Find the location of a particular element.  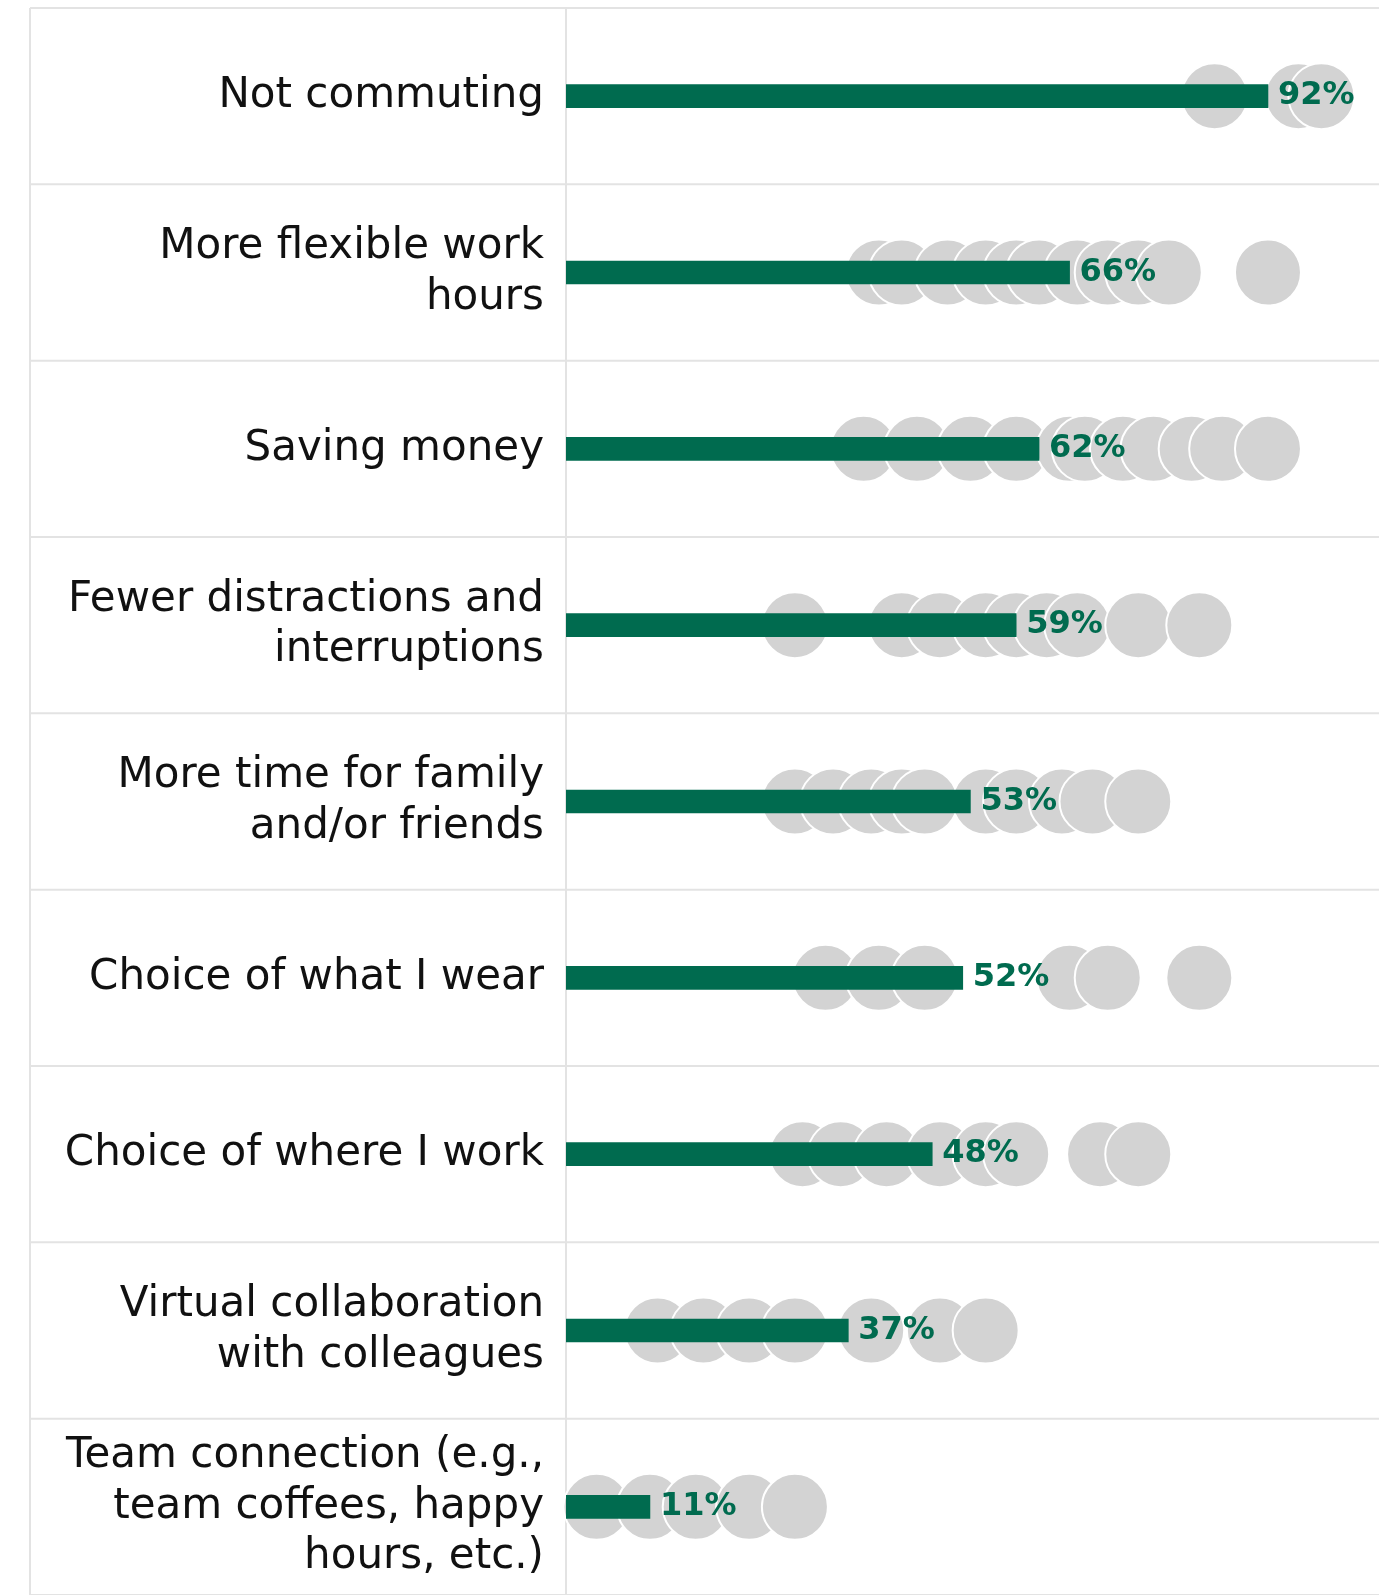

y-tick-label: Fewer distractions and interruptions is located at coordinates (306, 621).